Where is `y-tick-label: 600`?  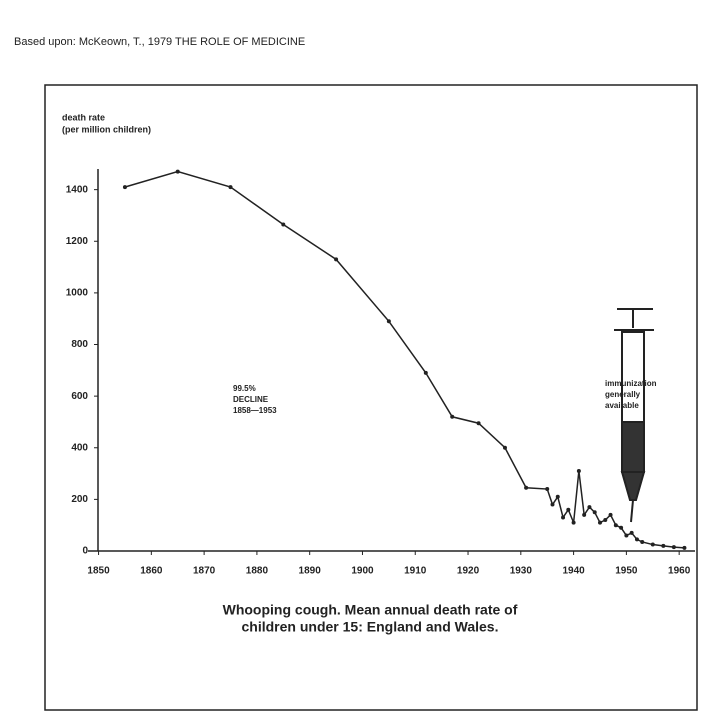 y-tick-label: 600 is located at coordinates (79, 396).